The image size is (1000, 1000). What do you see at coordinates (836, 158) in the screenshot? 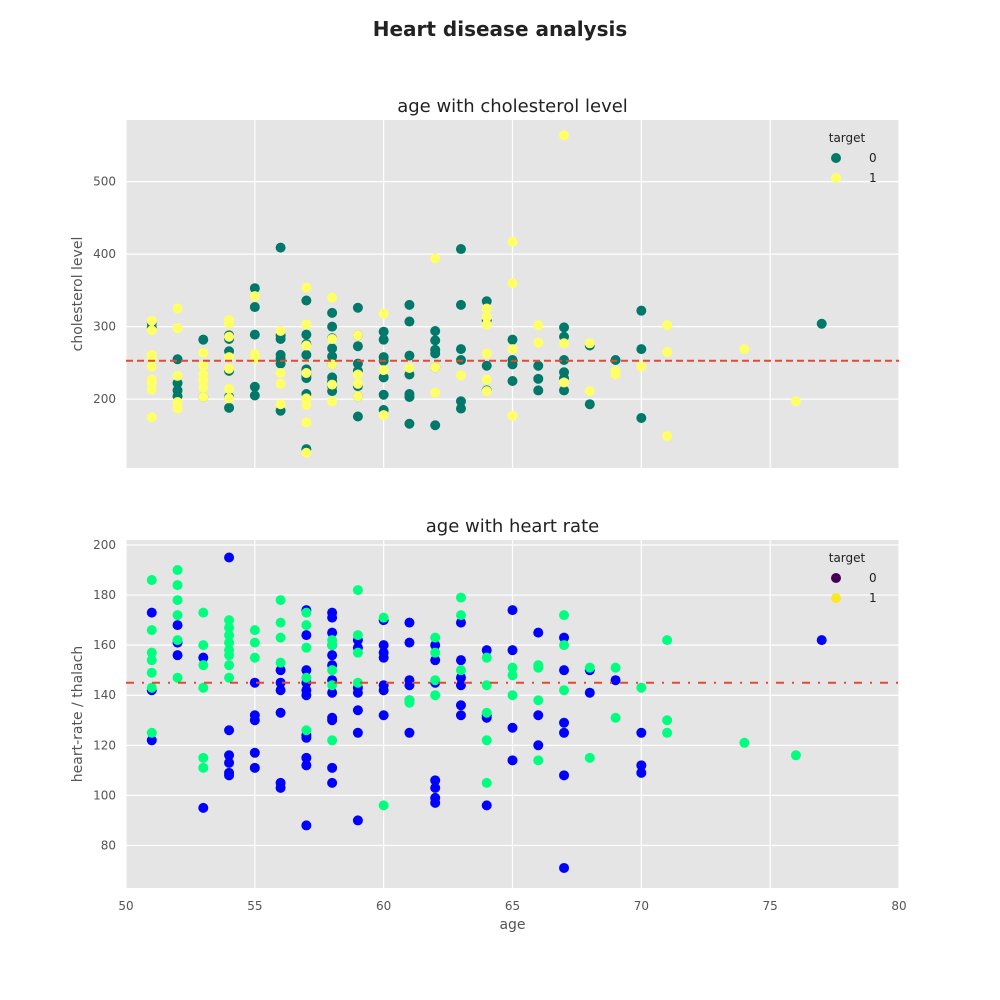
I see `legend-marker` at bounding box center [836, 158].